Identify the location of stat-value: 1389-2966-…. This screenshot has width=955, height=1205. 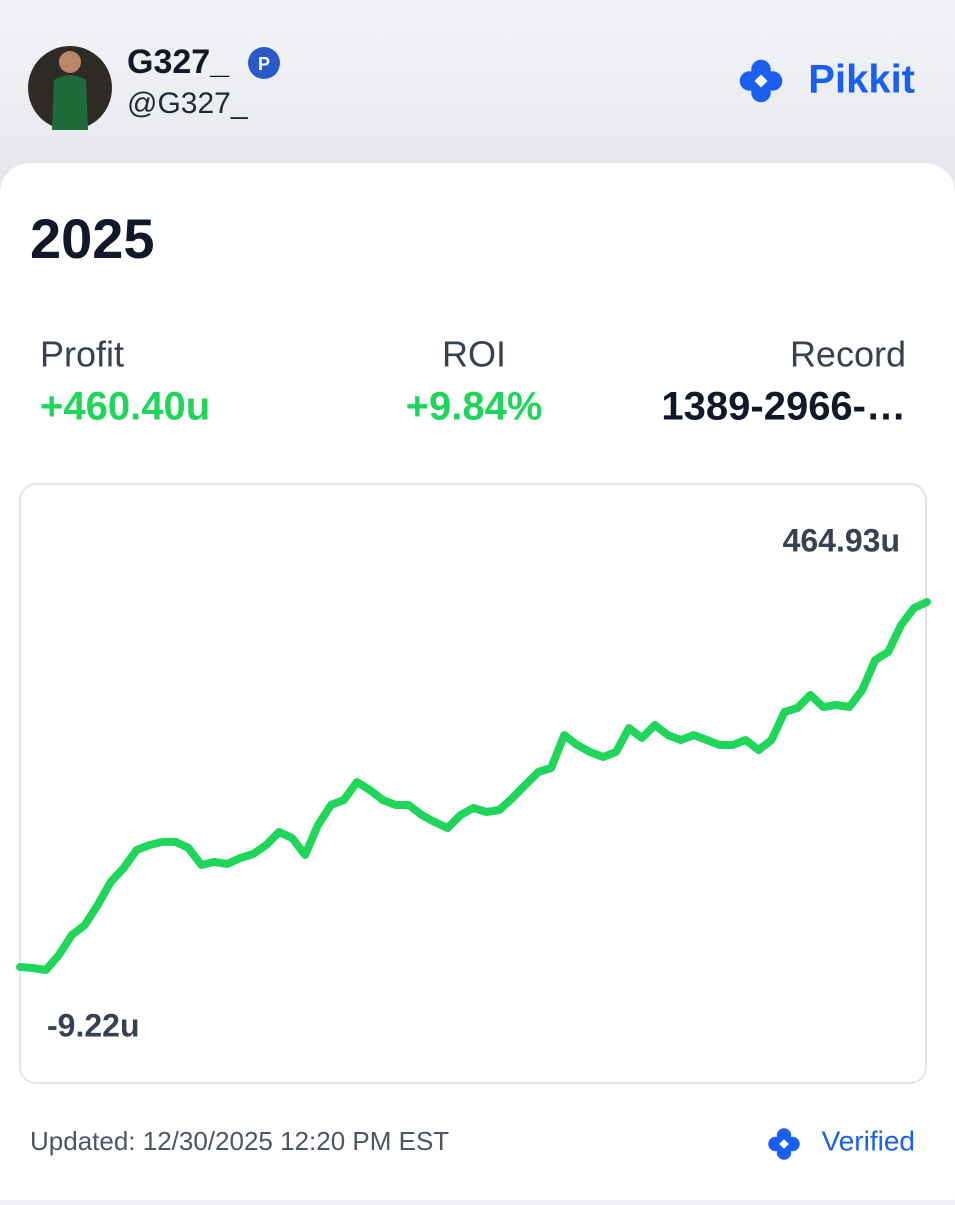
(783, 407).